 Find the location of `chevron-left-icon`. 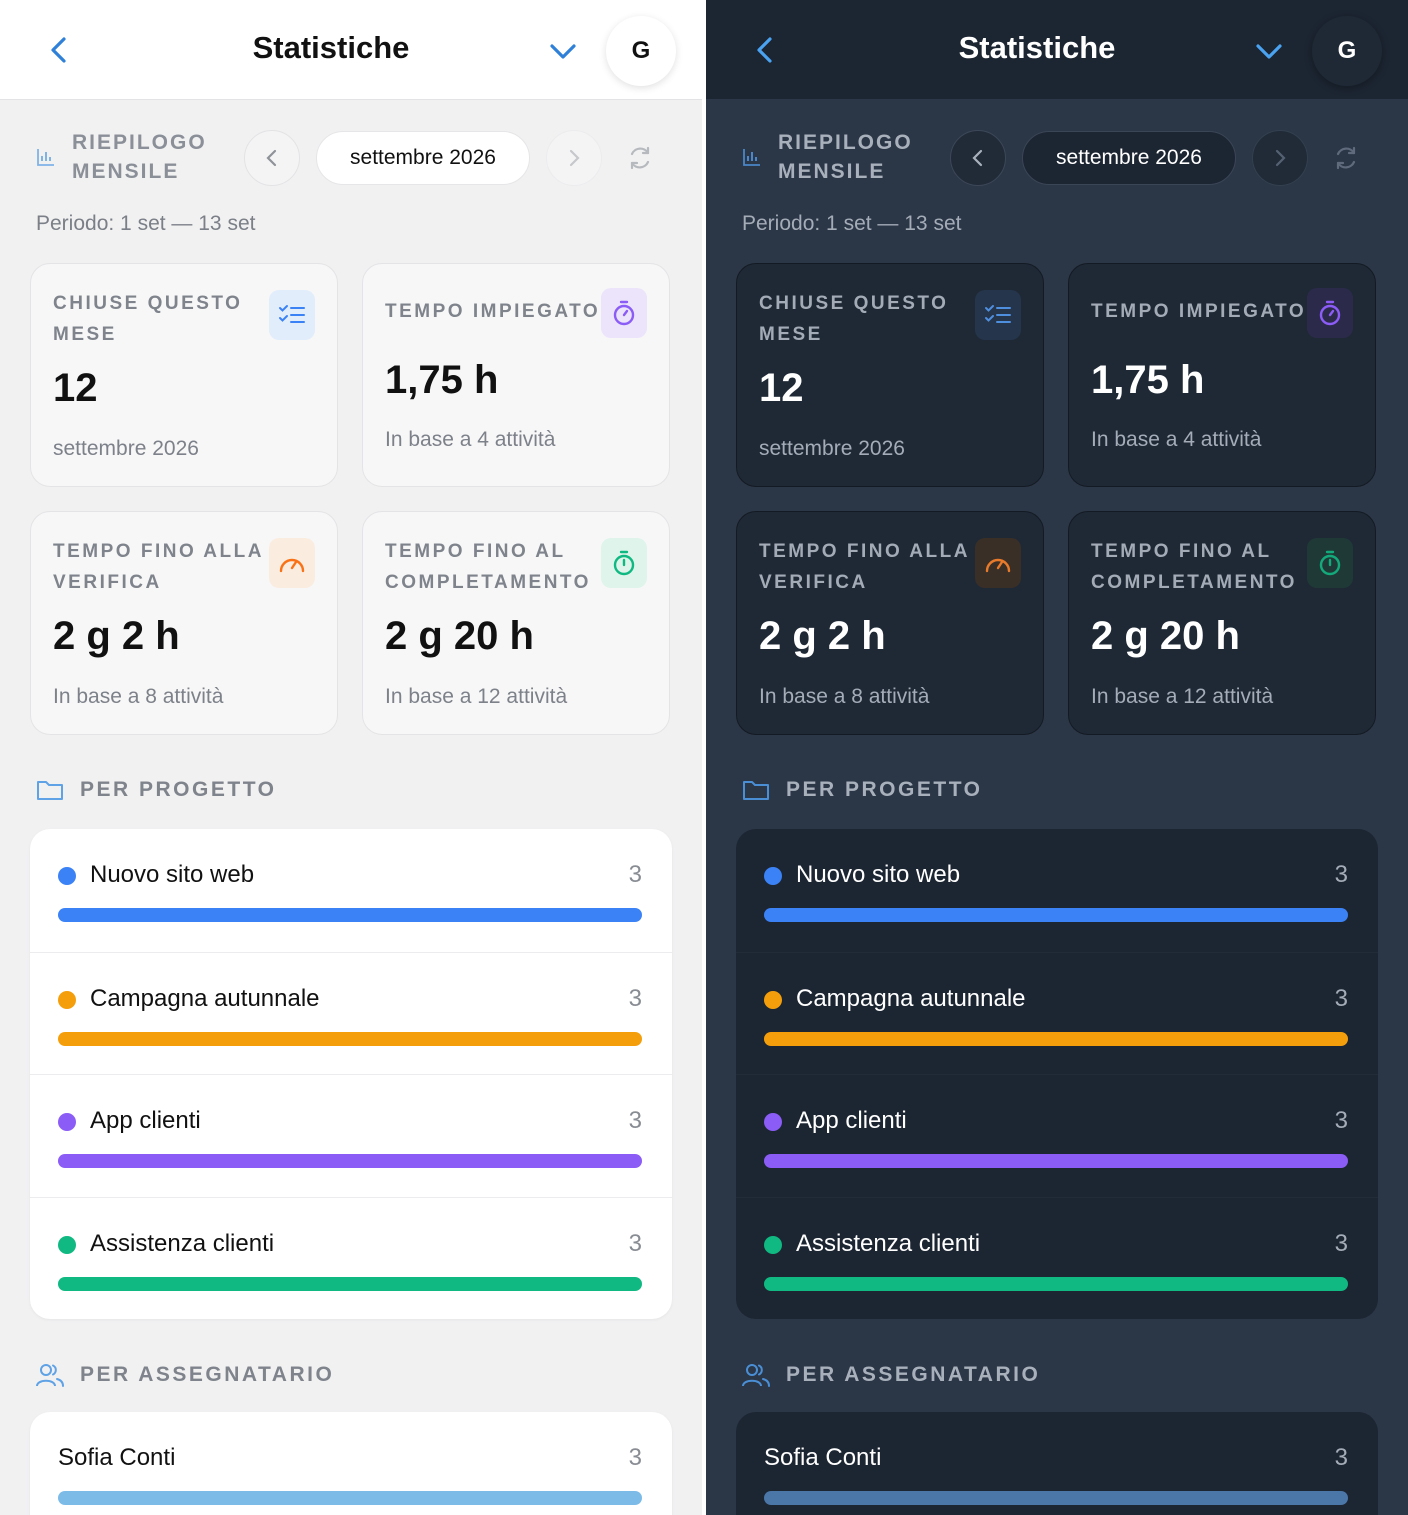

chevron-left-icon is located at coordinates (271, 158).